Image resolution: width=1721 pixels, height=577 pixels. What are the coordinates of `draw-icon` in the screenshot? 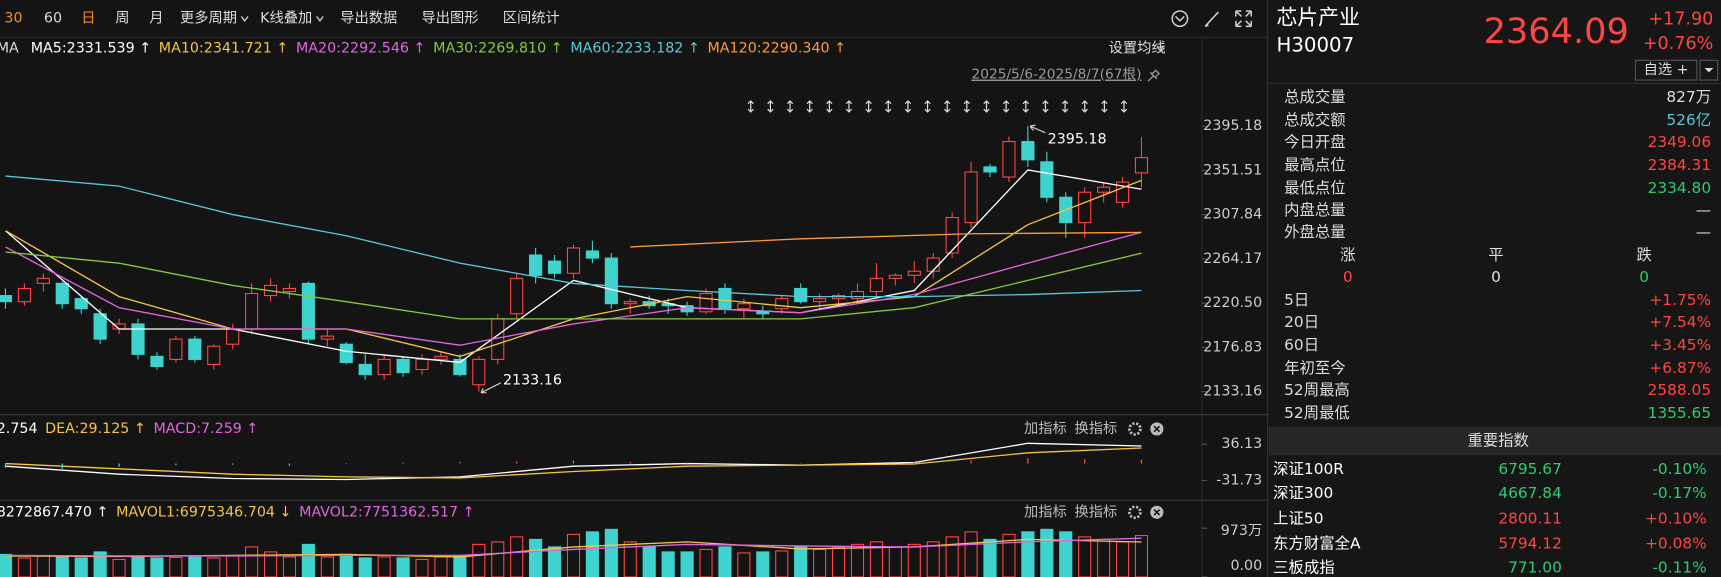 It's located at (1211, 19).